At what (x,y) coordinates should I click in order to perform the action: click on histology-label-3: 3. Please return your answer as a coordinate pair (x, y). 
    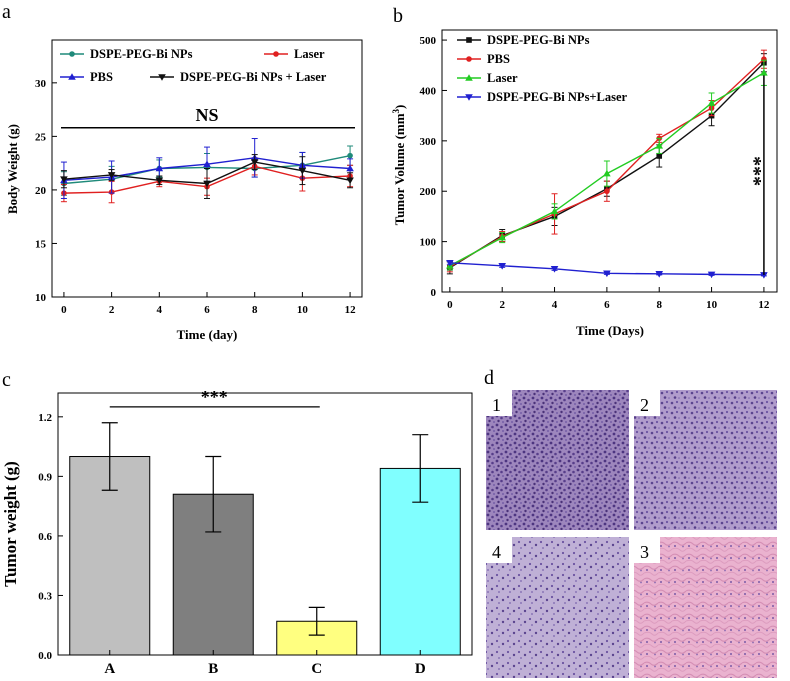
    Looking at the image, I should click on (644, 552).